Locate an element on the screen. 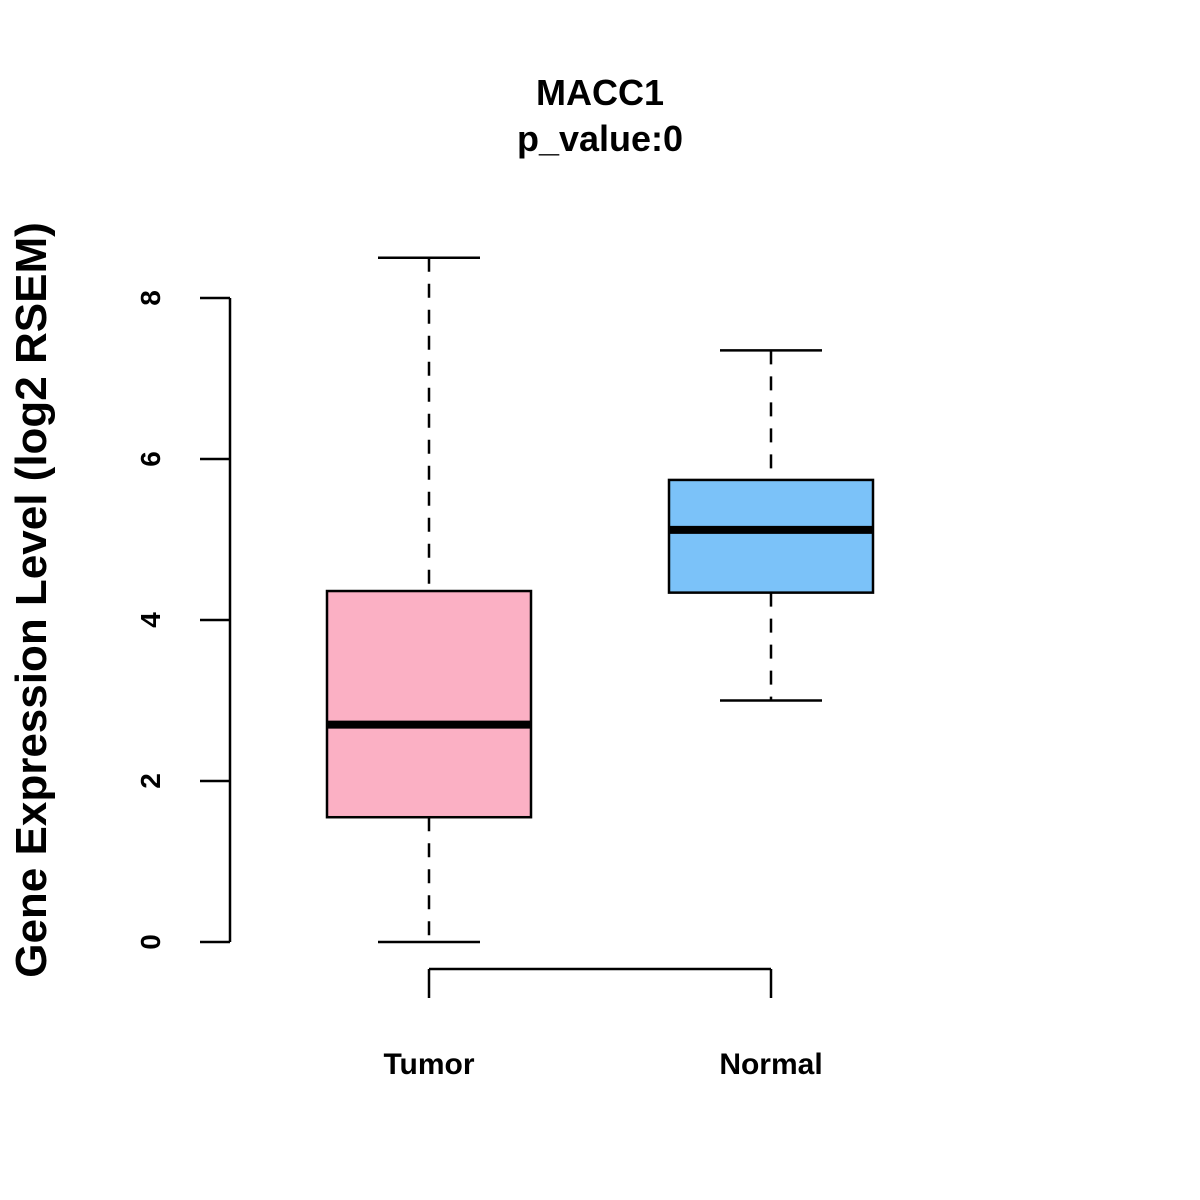 This screenshot has width=1200, height=1200. chart-title: MACC1 is located at coordinates (600, 92).